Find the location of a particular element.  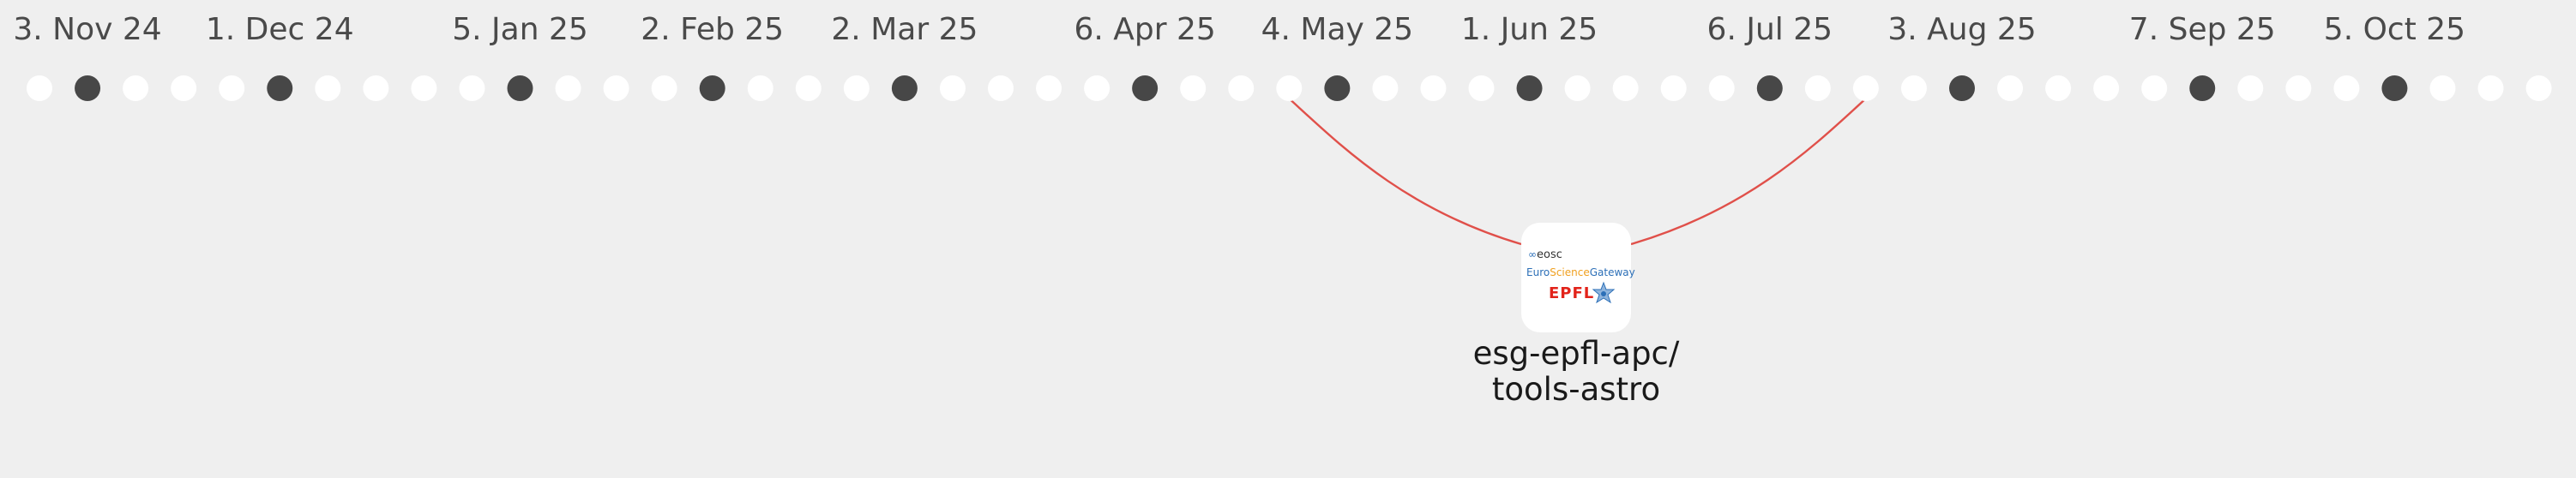

date-label: 7. Sep 25 is located at coordinates (2202, 29).